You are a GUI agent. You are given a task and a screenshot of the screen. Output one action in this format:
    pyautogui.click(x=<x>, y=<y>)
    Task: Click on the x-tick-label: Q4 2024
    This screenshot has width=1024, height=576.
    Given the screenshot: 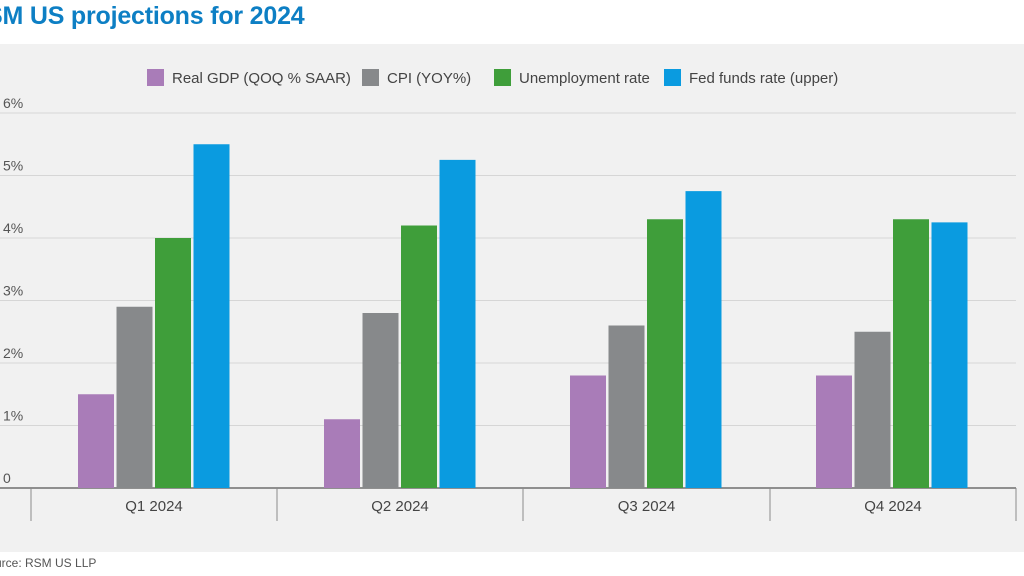 What is the action you would take?
    pyautogui.click(x=893, y=506)
    